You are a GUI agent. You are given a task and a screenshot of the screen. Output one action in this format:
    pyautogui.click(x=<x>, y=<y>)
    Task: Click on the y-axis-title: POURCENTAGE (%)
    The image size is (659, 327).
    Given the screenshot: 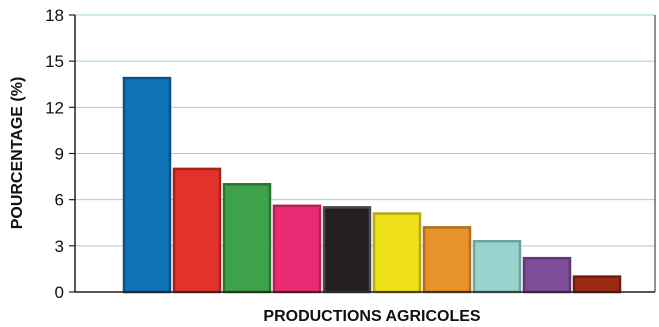 What is the action you would take?
    pyautogui.click(x=17, y=153)
    